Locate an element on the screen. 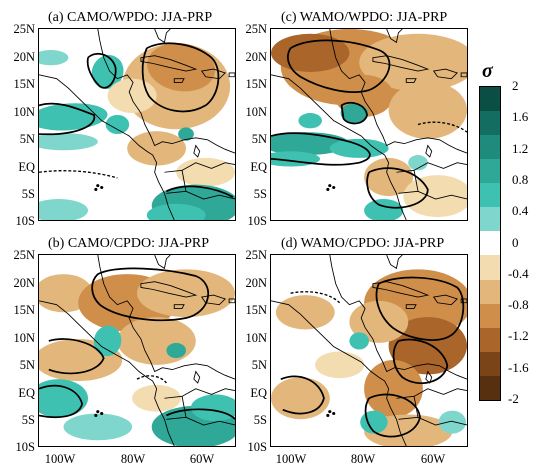 This screenshot has width=550, height=474. lon-label-d-100w: 100W is located at coordinates (291, 459).